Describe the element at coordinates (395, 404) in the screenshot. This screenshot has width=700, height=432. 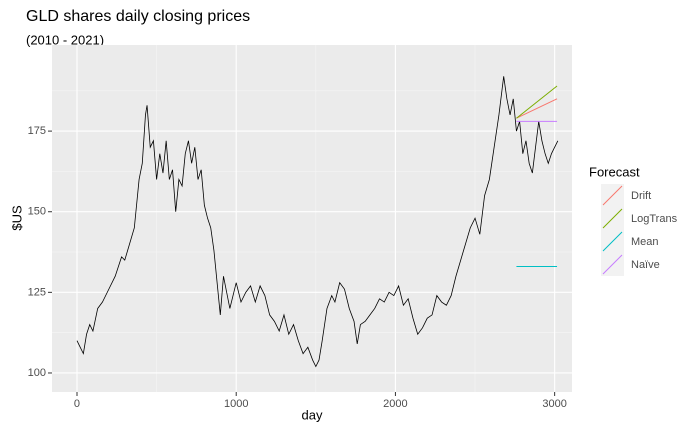
I see `x-tick-label: 2000` at that location.